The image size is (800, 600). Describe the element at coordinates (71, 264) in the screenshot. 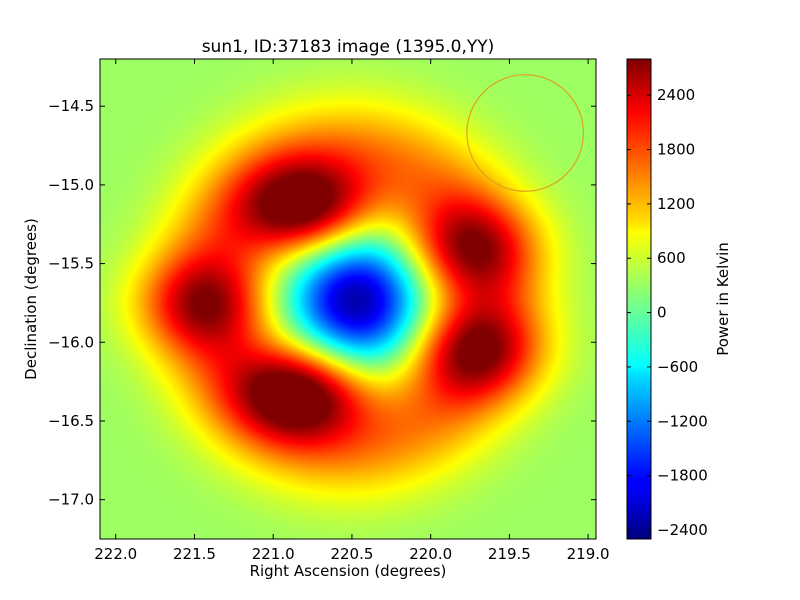

I see `y-tick-label: −15.5` at that location.